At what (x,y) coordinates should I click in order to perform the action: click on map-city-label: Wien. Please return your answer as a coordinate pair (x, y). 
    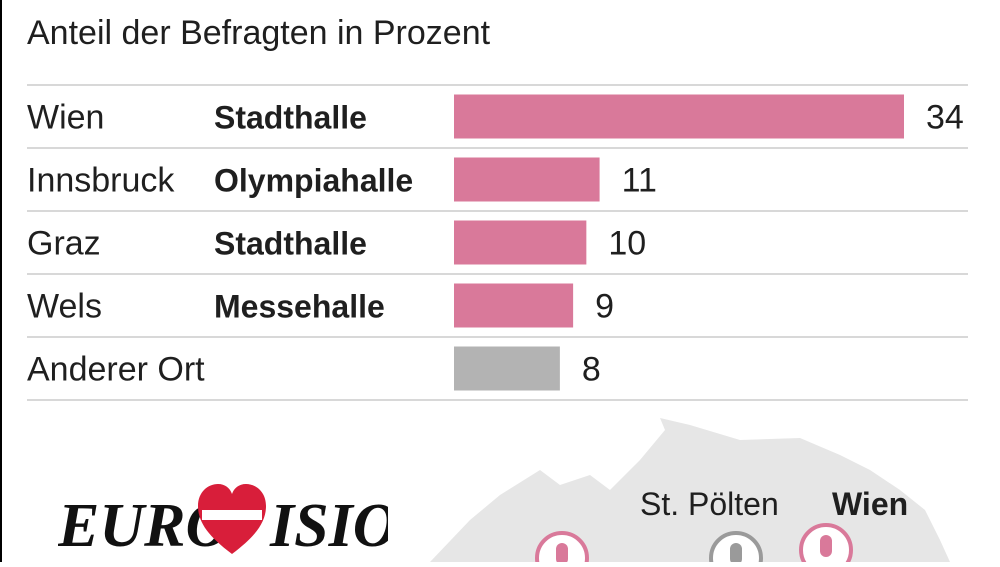
    Looking at the image, I should click on (870, 504).